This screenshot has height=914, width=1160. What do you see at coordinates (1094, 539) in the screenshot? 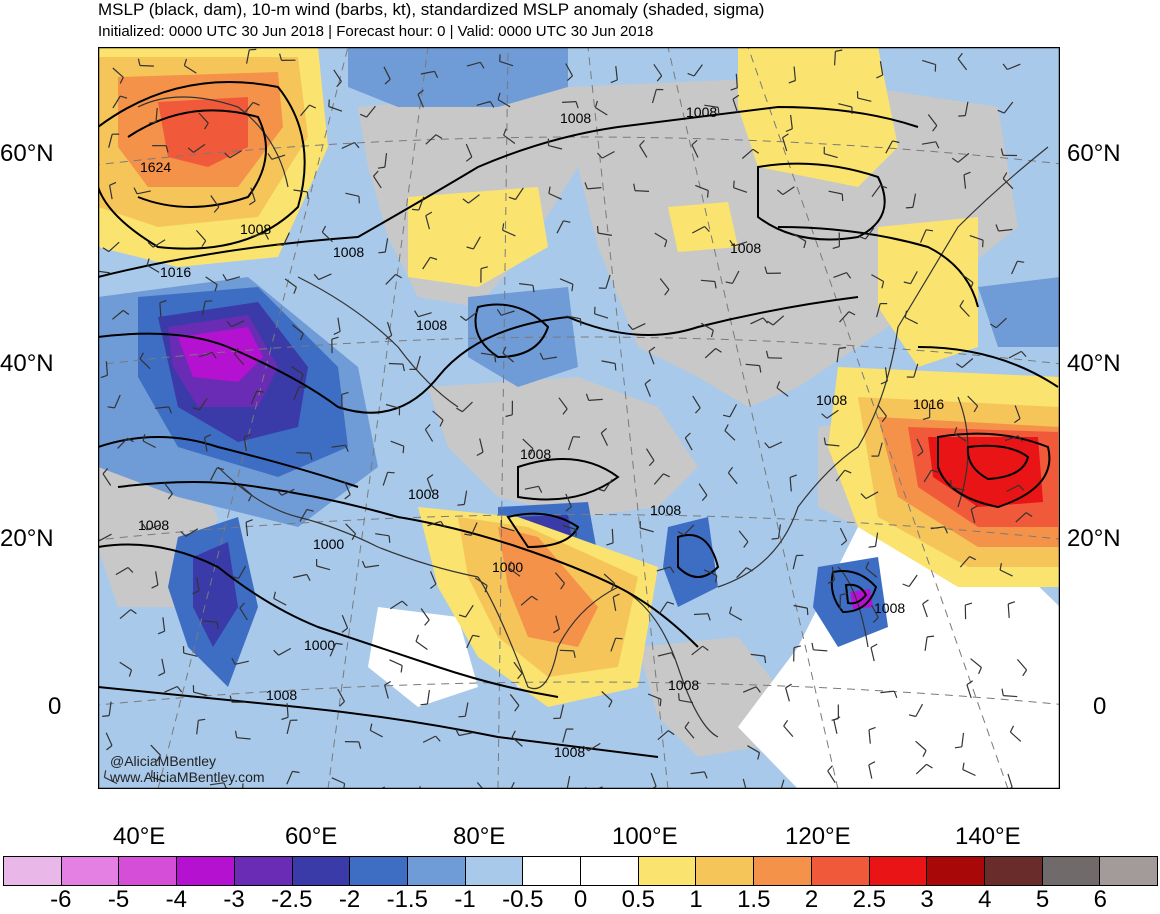
I see `lat-label-right: 20°N` at bounding box center [1094, 539].